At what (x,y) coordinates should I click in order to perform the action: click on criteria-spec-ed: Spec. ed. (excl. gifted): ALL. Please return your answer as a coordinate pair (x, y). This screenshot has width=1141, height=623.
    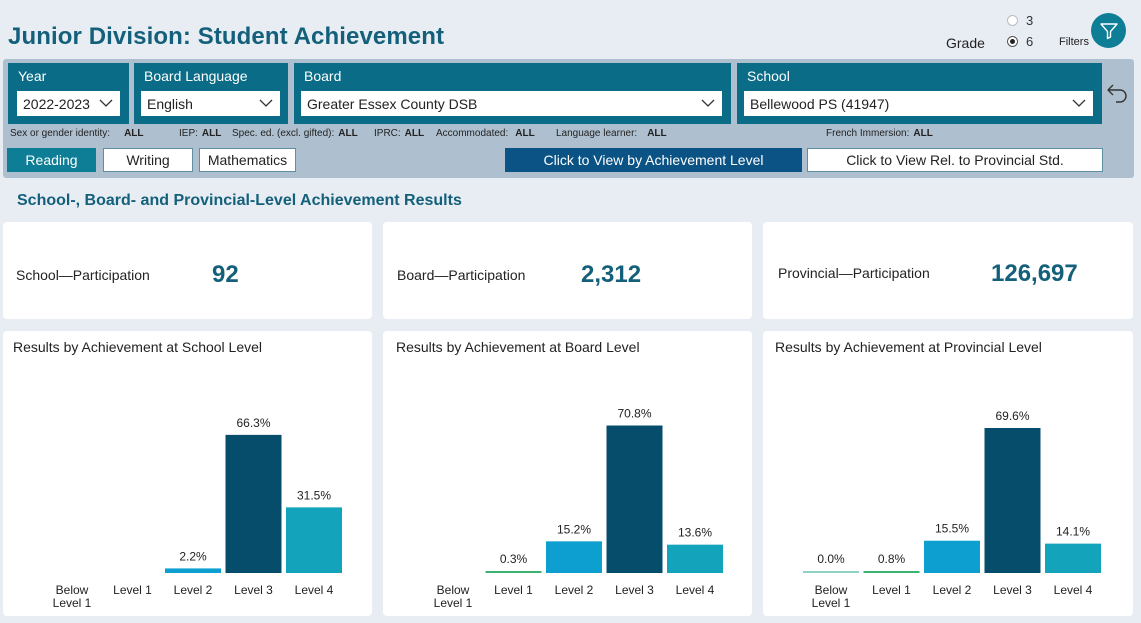
    Looking at the image, I should click on (295, 133).